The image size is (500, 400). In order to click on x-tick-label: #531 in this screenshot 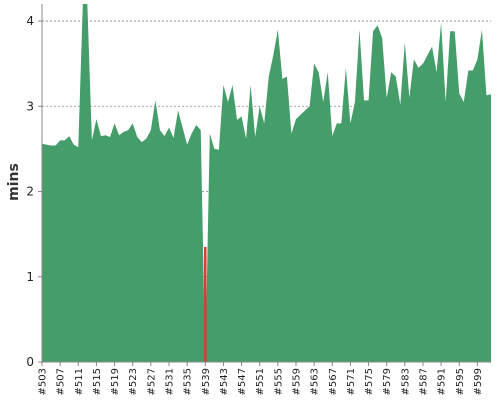, I will do `click(169, 381)`.